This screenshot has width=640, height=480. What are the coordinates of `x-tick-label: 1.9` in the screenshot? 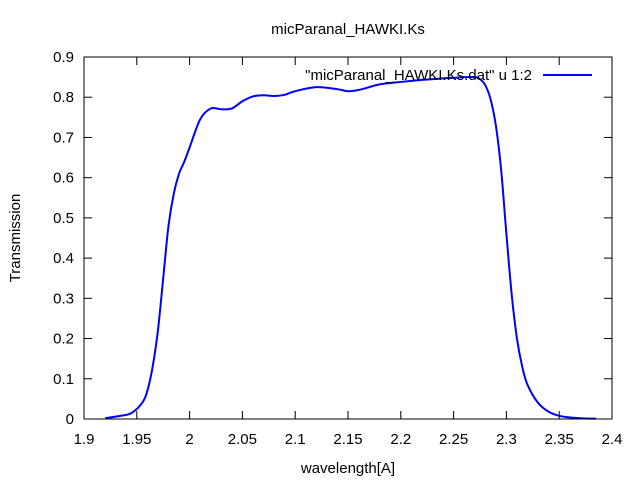 It's located at (84, 439).